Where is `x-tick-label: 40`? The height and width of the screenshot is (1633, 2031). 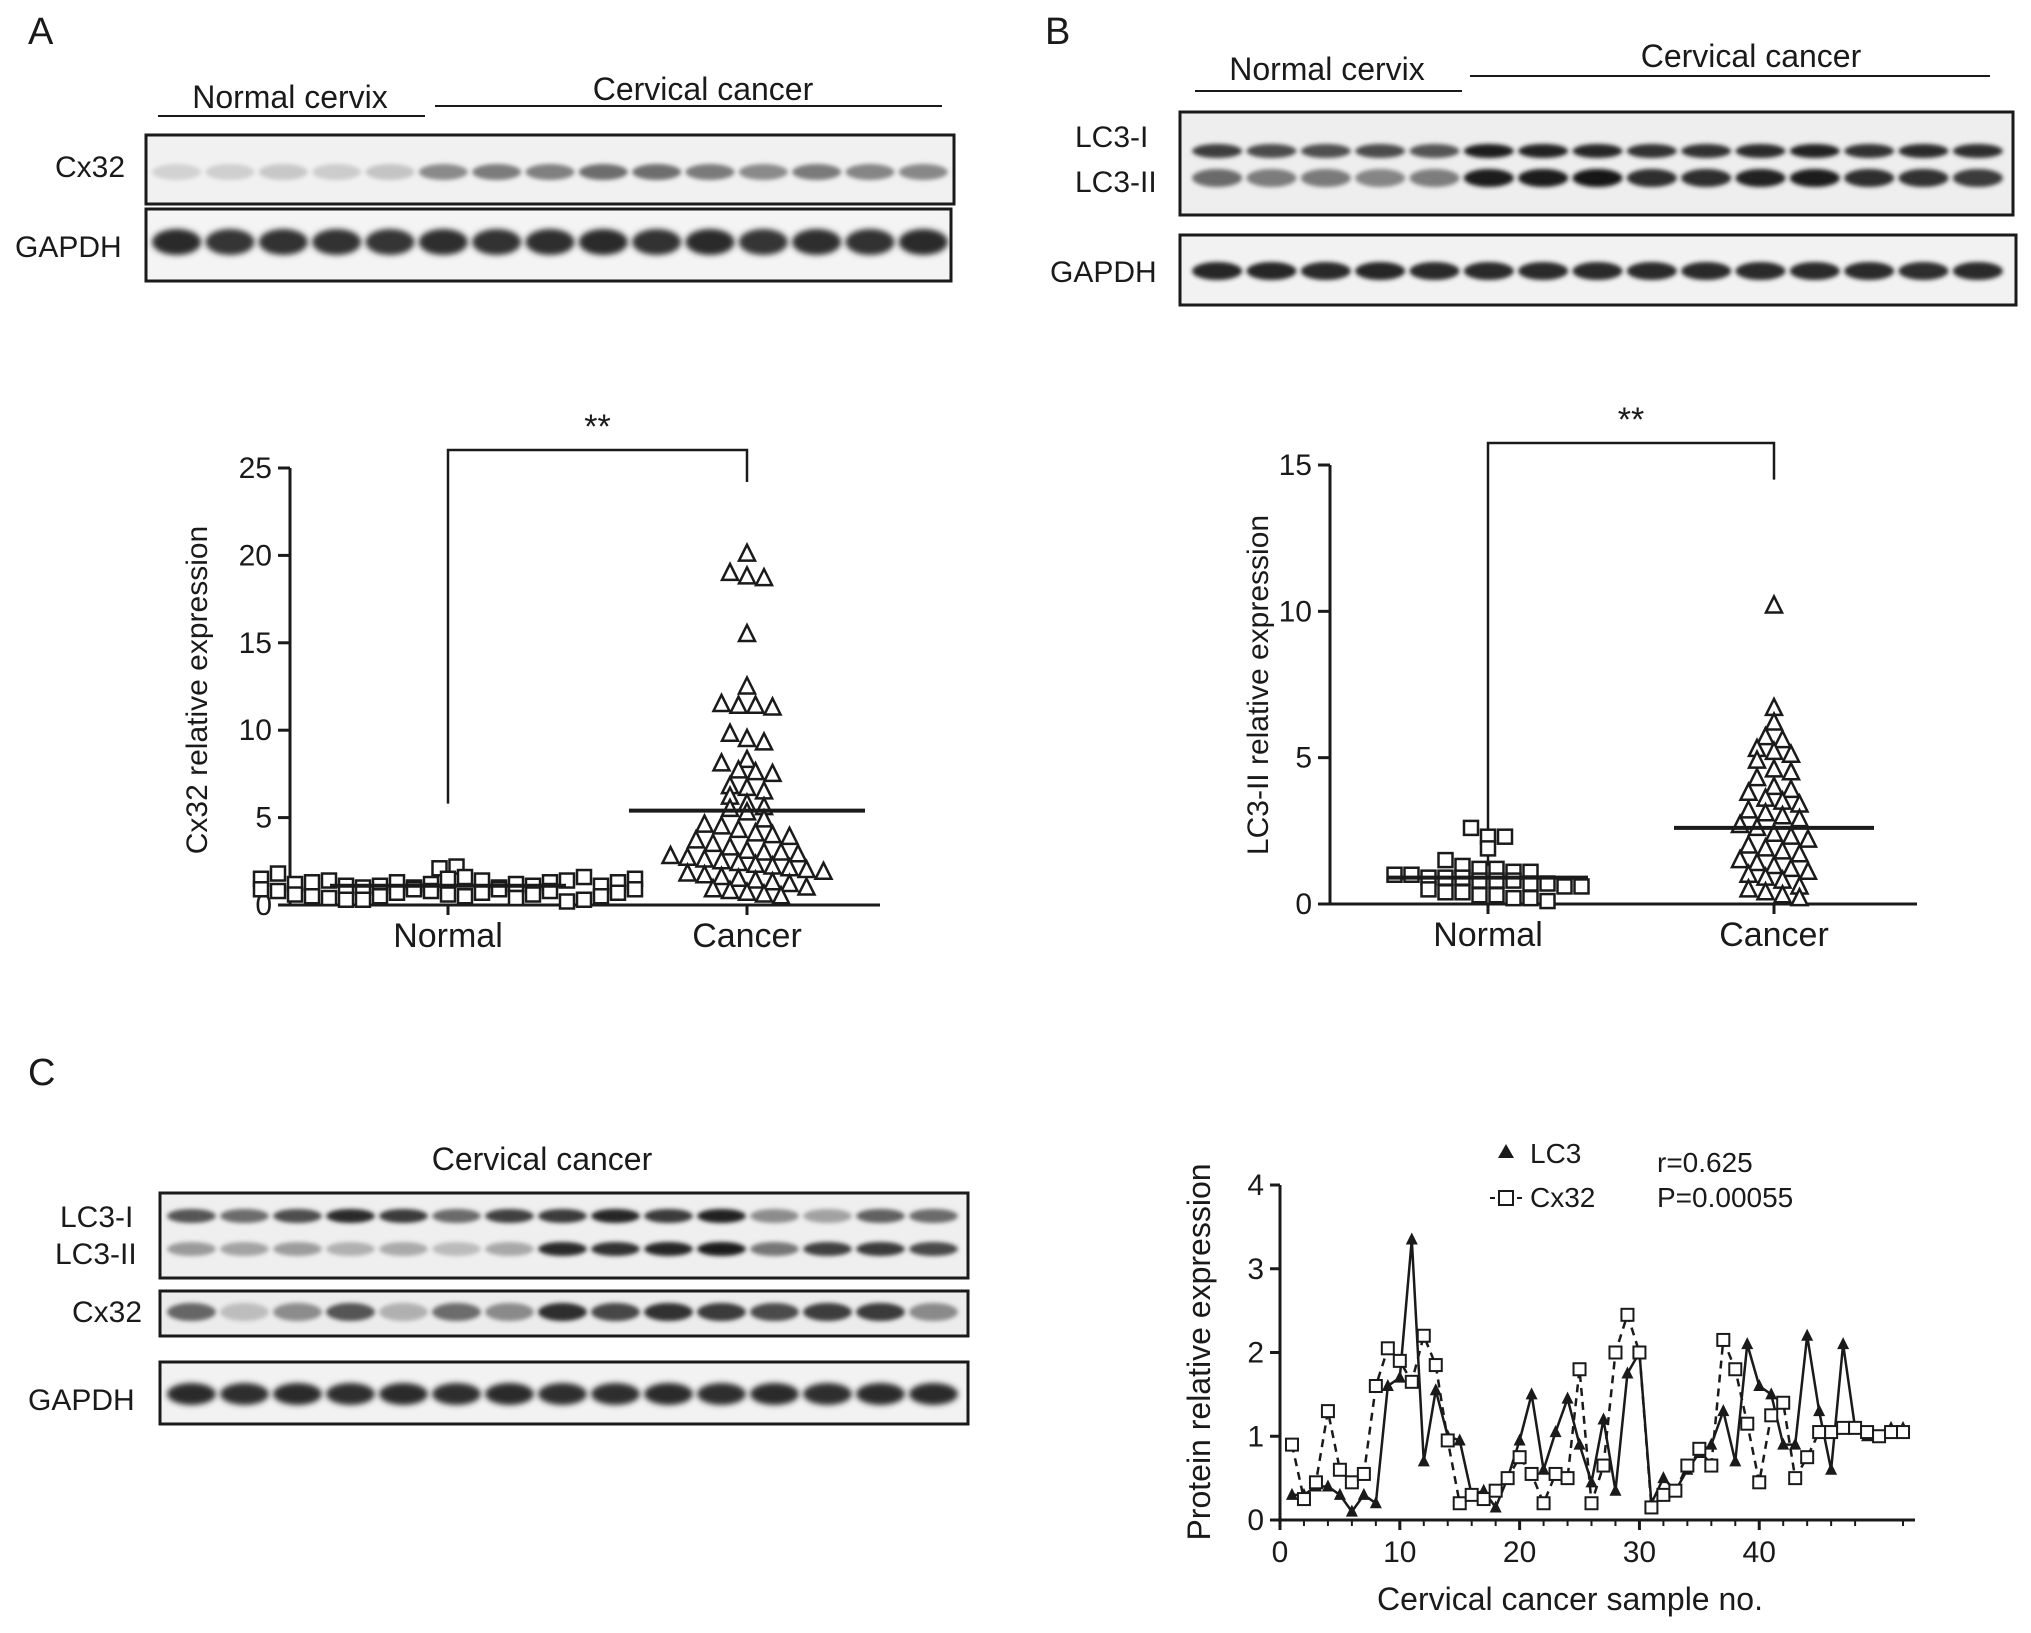 x-tick-label: 40 is located at coordinates (1759, 1552).